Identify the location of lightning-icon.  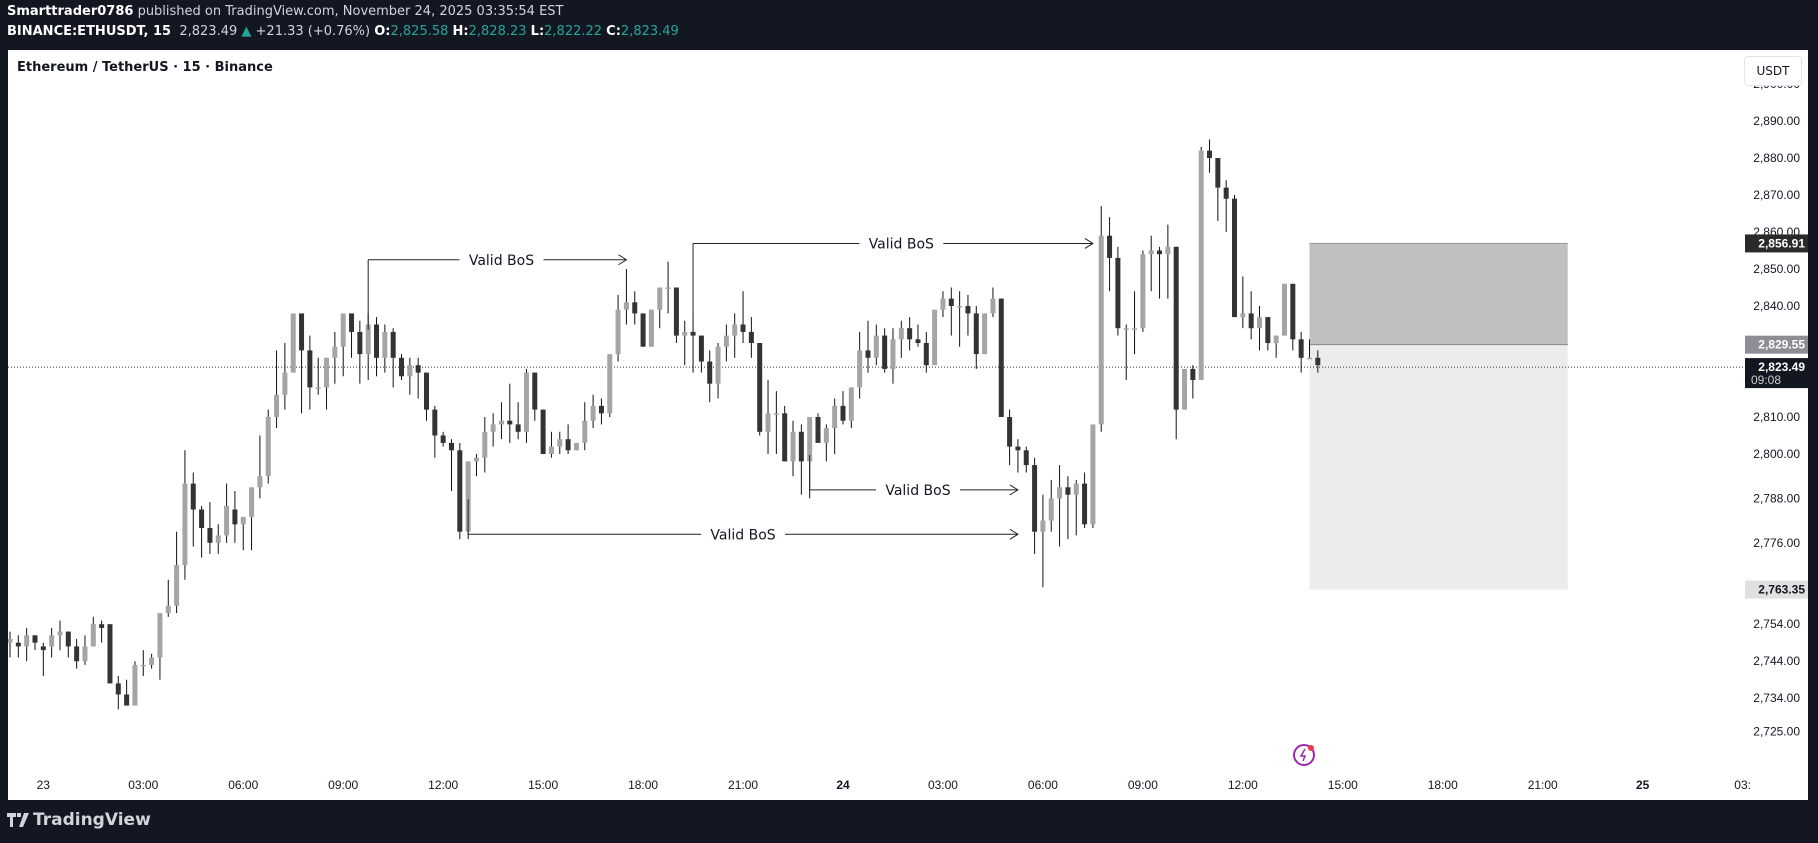
(1304, 755).